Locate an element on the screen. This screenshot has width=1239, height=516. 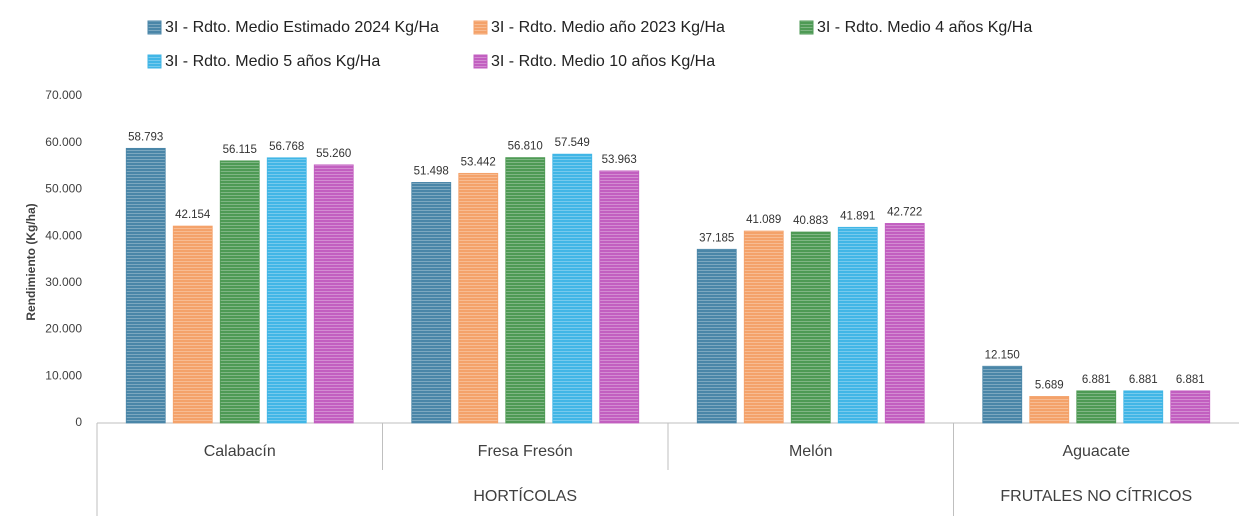
data-label: 42.154 is located at coordinates (193, 215).